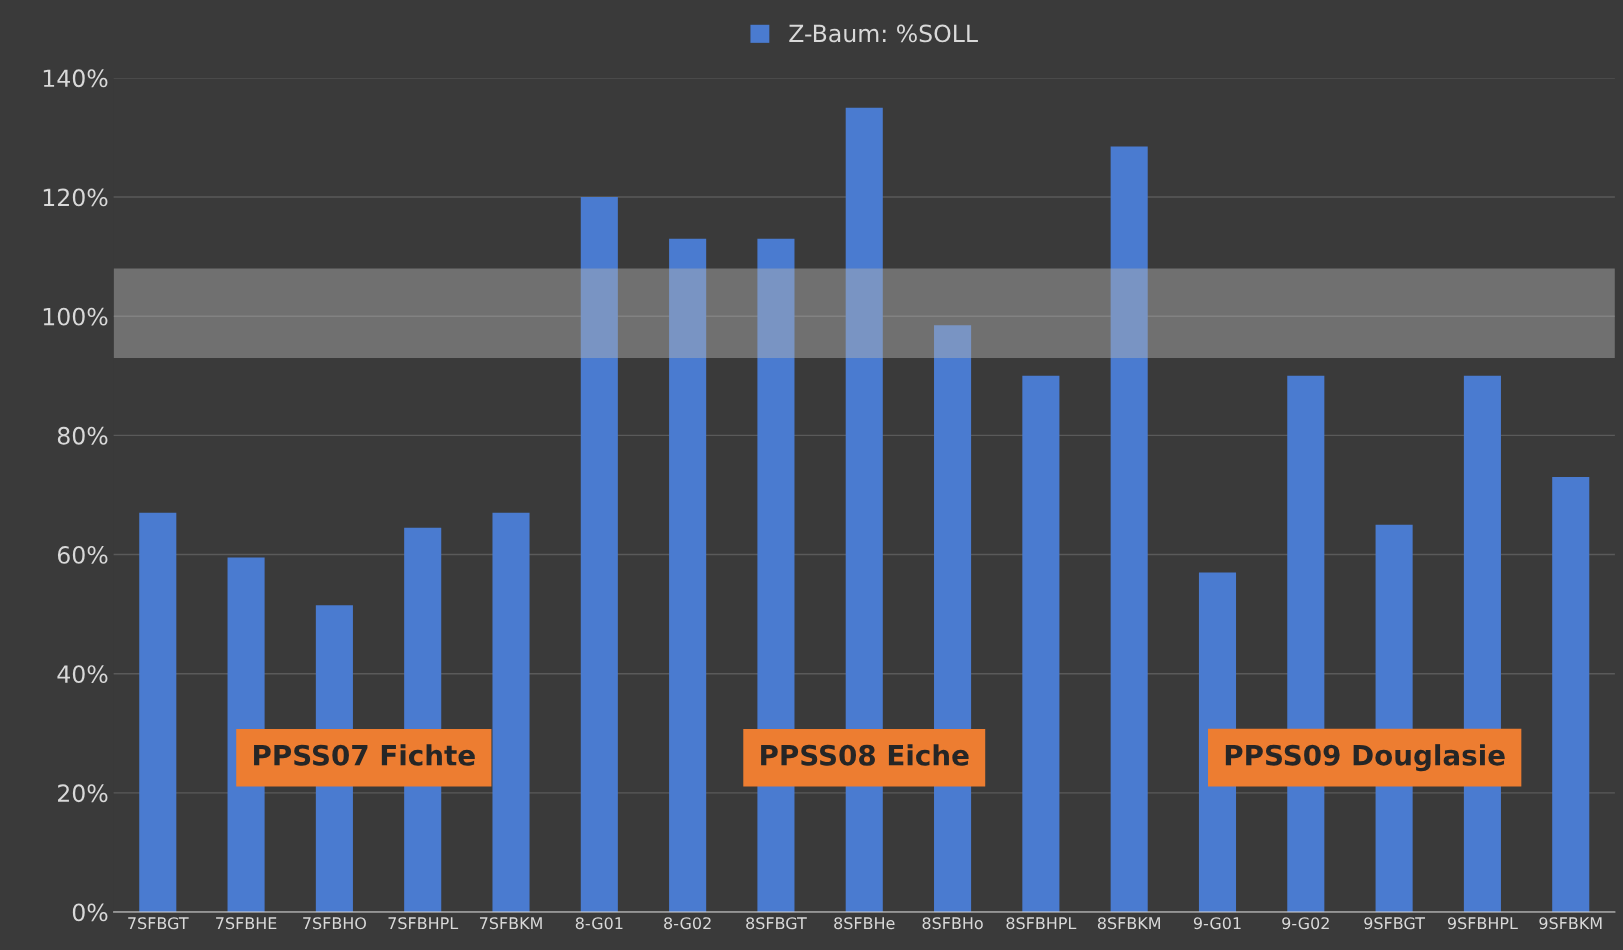 The width and height of the screenshot is (1623, 950). Describe the element at coordinates (1305, 923) in the screenshot. I see `x-tick-label: 9-G02` at that location.